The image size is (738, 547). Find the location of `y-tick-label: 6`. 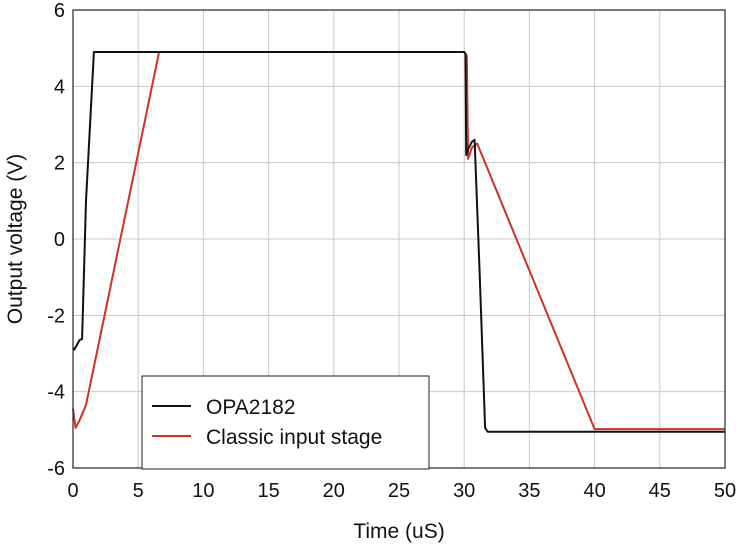

y-tick-label: 6 is located at coordinates (59, 11).